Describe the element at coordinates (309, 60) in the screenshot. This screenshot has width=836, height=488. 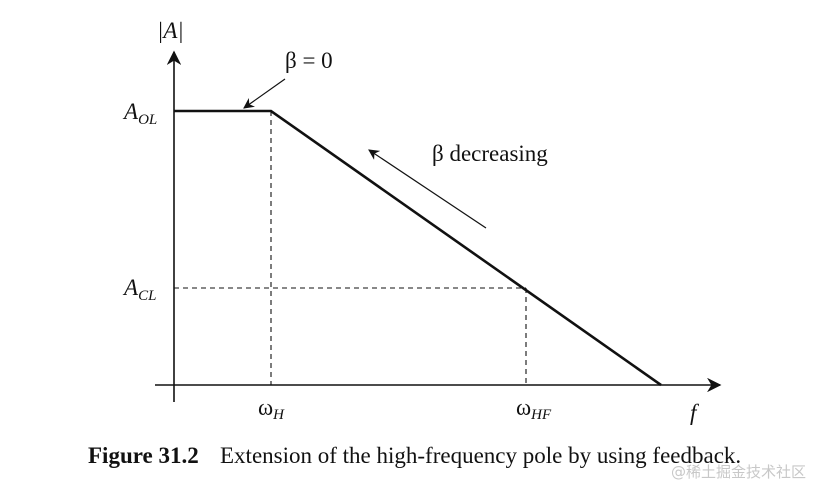
I see `annotation: β = 0` at that location.